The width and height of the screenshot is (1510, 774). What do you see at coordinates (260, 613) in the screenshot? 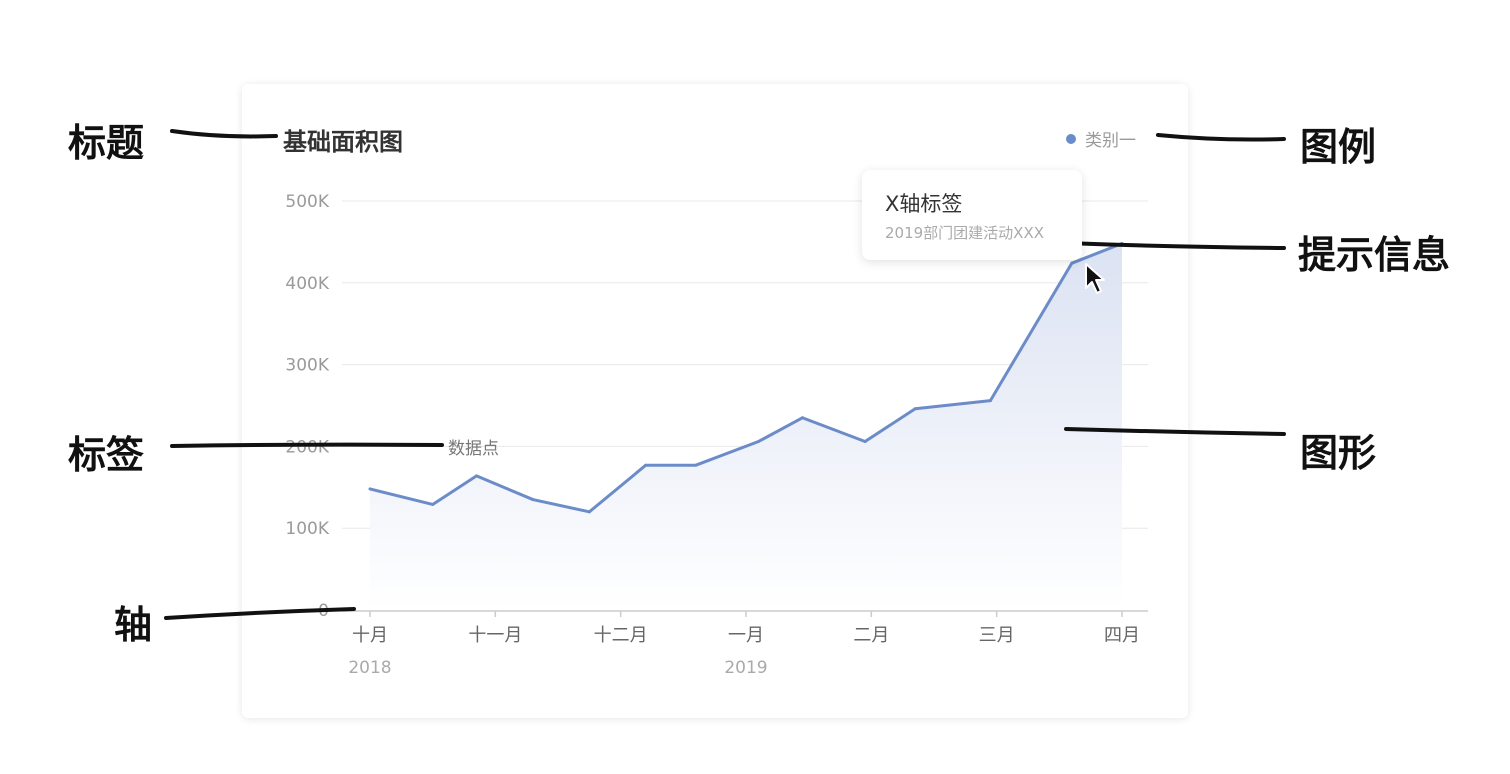
I see `annotation-axis-leader` at bounding box center [260, 613].